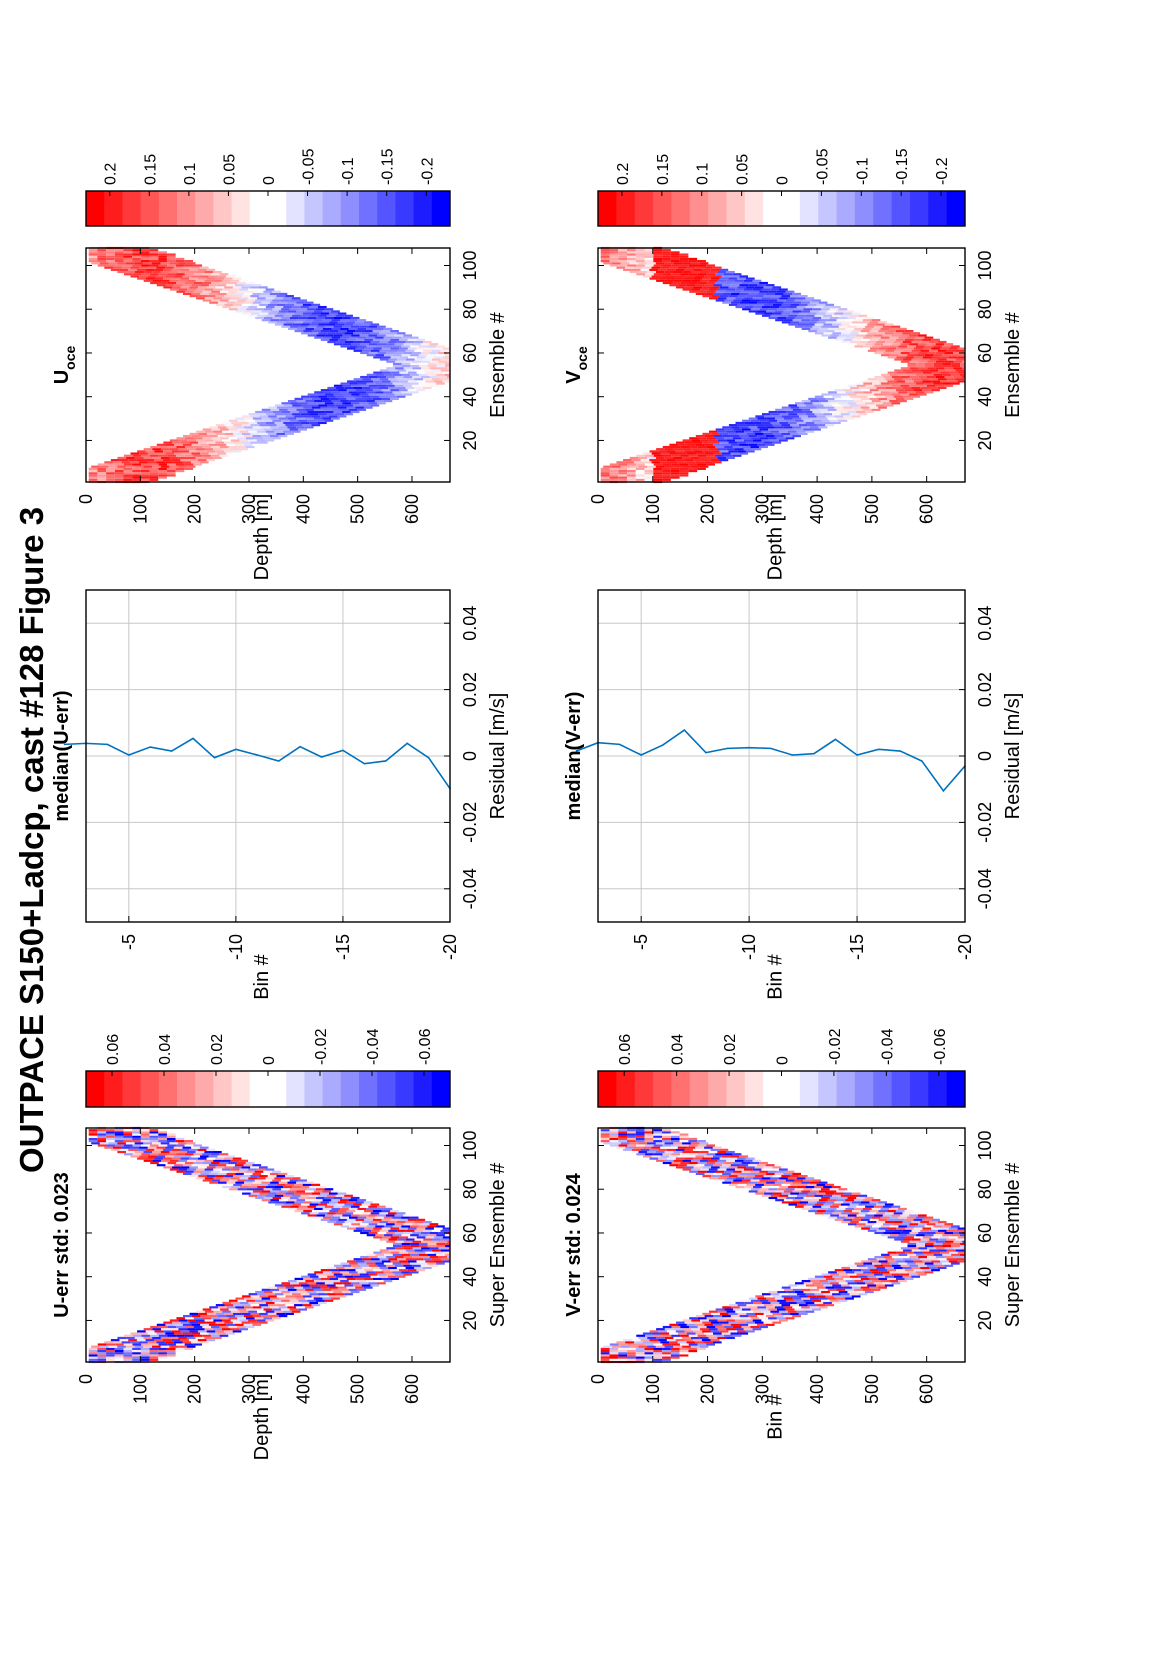 The height and width of the screenshot is (1679, 1165). What do you see at coordinates (168, 1089) in the screenshot?
I see `colorbar-step` at bounding box center [168, 1089].